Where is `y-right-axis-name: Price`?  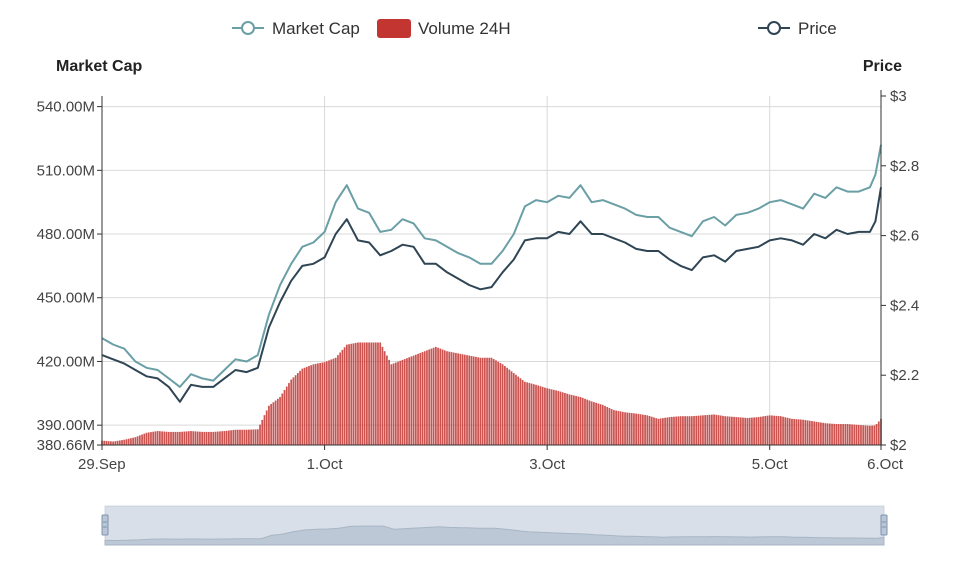 y-right-axis-name: Price is located at coordinates (882, 66).